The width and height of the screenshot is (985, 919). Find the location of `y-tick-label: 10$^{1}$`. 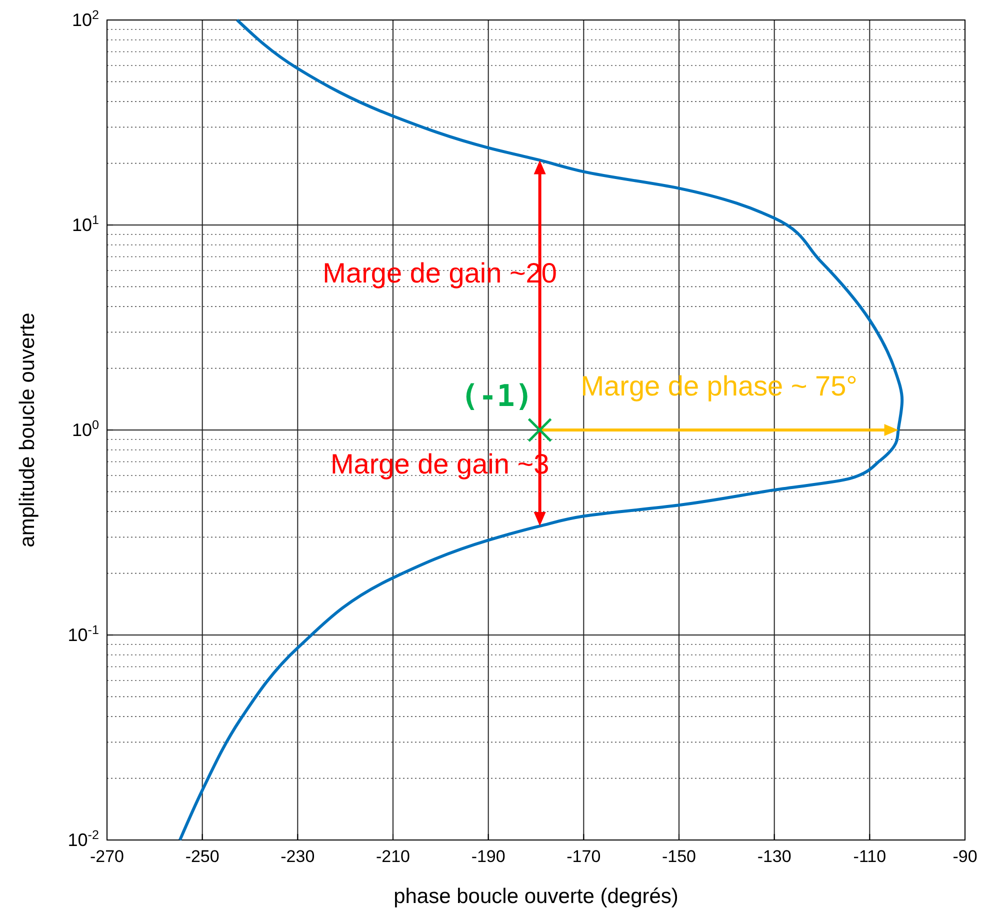

y-tick-label: 10$^{1}$ is located at coordinates (85, 224).